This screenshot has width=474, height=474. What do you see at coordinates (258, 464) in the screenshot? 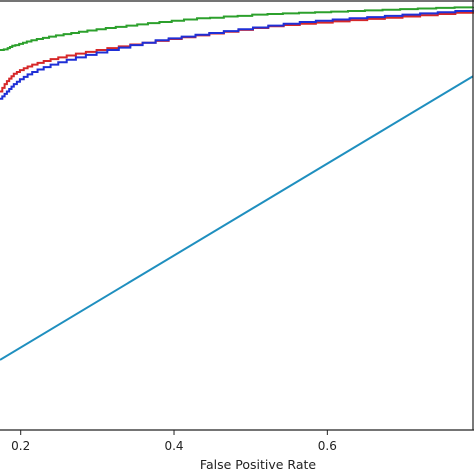
I see `x-axis-label: False Positive Rate` at bounding box center [258, 464].